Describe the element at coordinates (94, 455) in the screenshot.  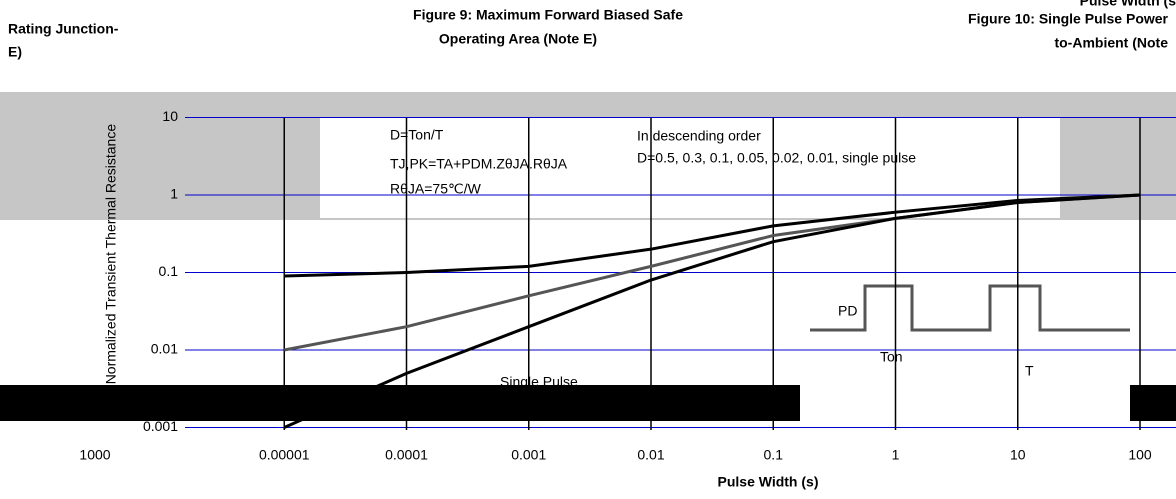
I see `fragment: 1000` at that location.